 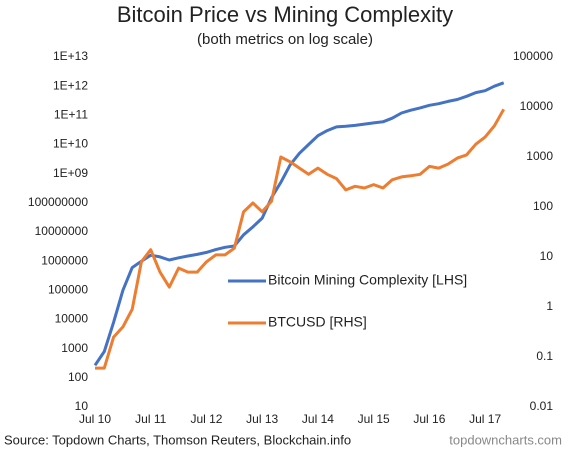 I want to click on x-tick-label: Jul 11, so click(x=150, y=419).